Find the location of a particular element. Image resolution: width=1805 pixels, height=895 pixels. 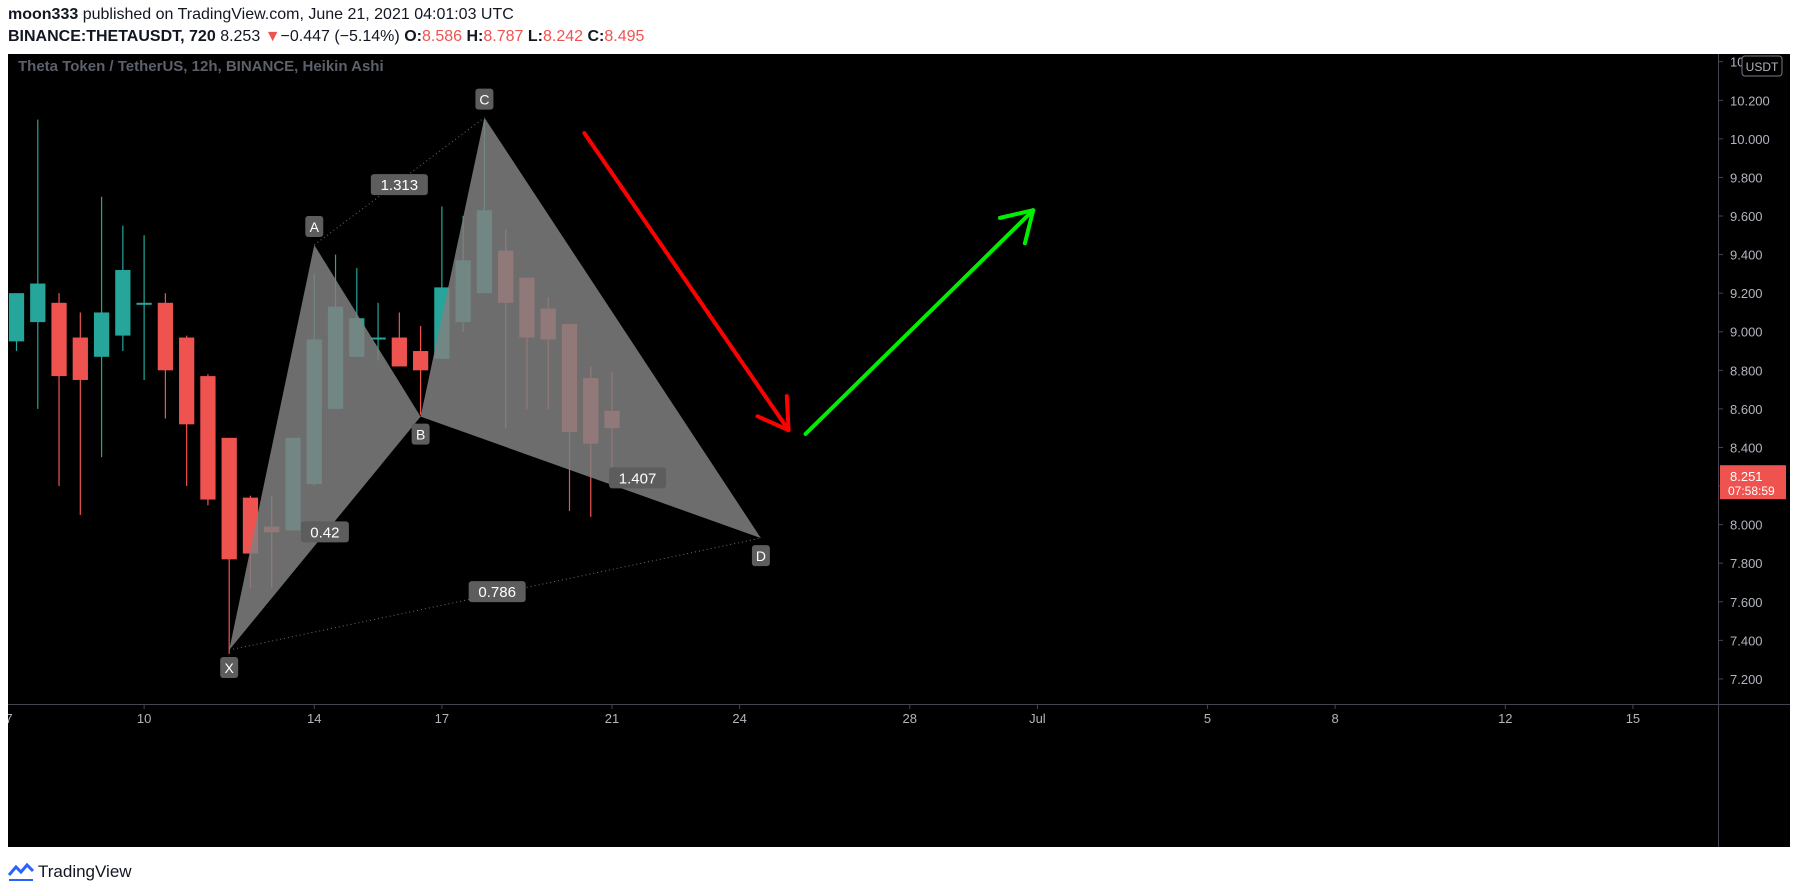

green-up-arrow is located at coordinates (919, 322).